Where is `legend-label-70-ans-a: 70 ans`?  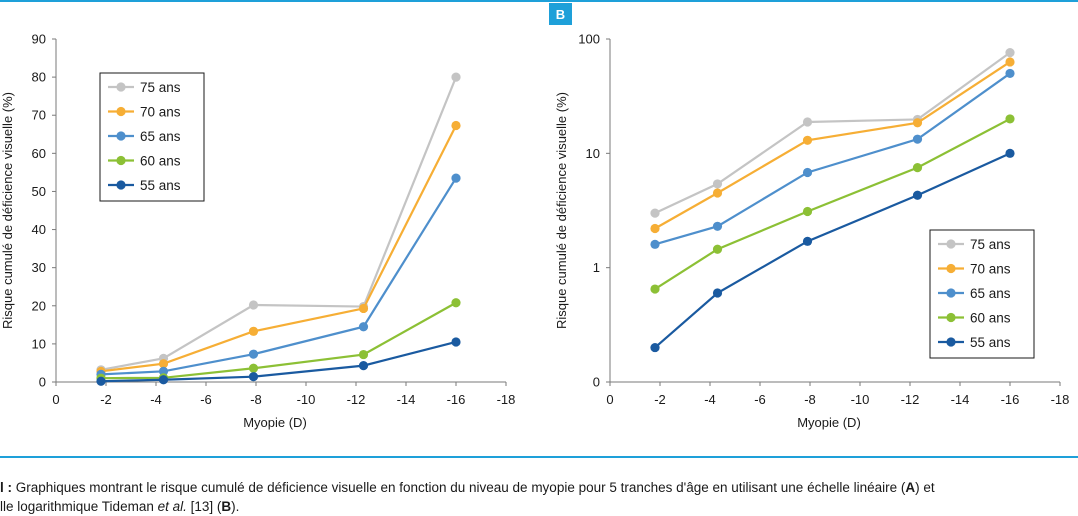 legend-label-70-ans-a: 70 ans is located at coordinates (160, 112).